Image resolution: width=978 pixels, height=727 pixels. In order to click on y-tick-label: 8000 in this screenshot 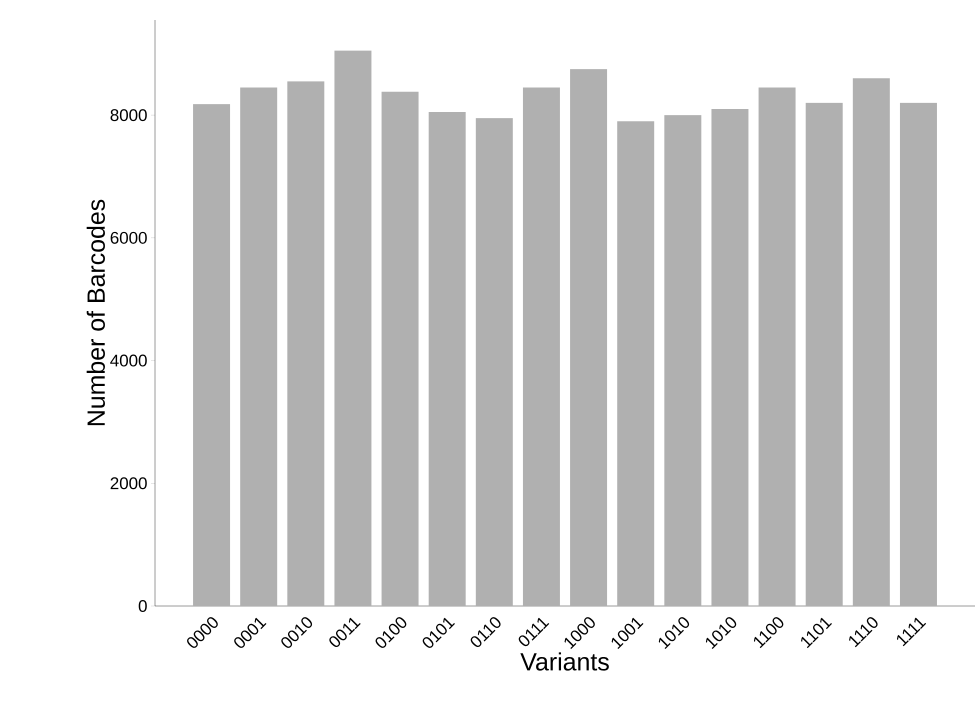, I will do `click(128, 115)`.